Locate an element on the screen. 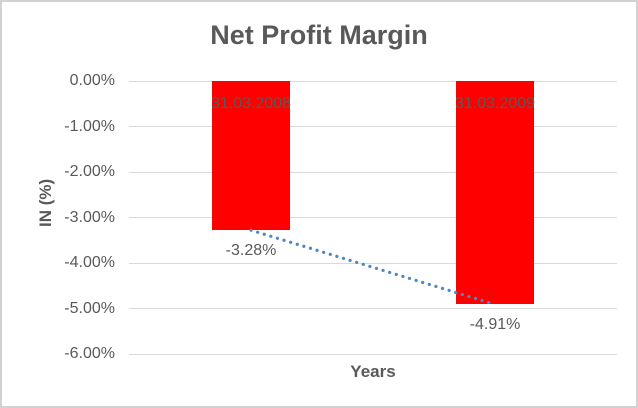 Image resolution: width=638 pixels, height=408 pixels. gridline--3.00% is located at coordinates (373, 217).